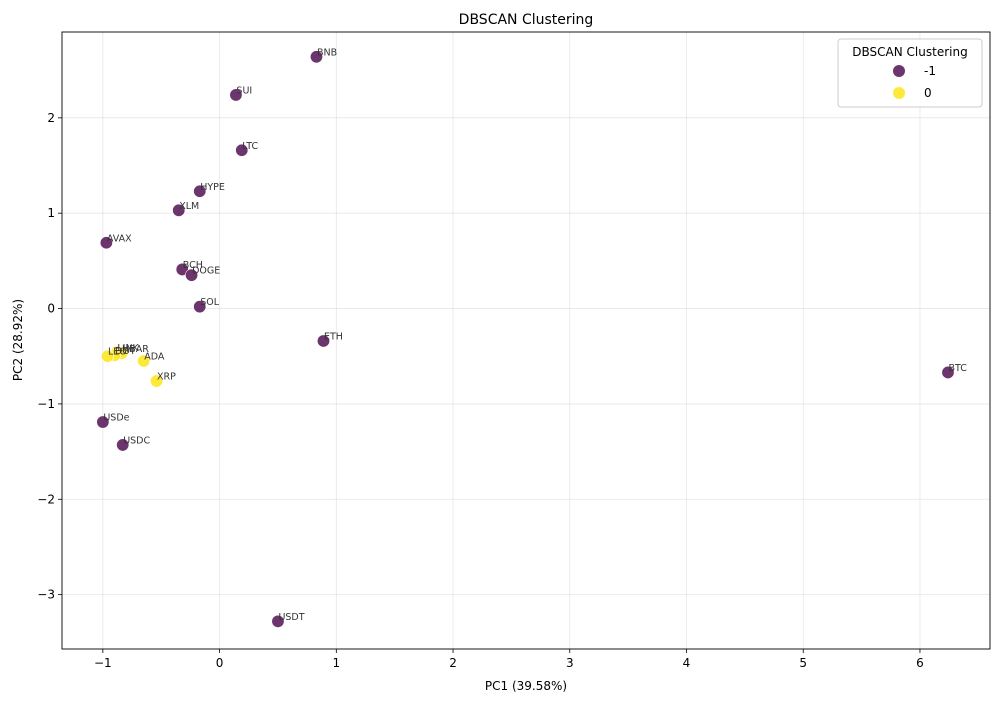 This screenshot has height=701, width=999. What do you see at coordinates (106, 243) in the screenshot?
I see `point-avax` at bounding box center [106, 243].